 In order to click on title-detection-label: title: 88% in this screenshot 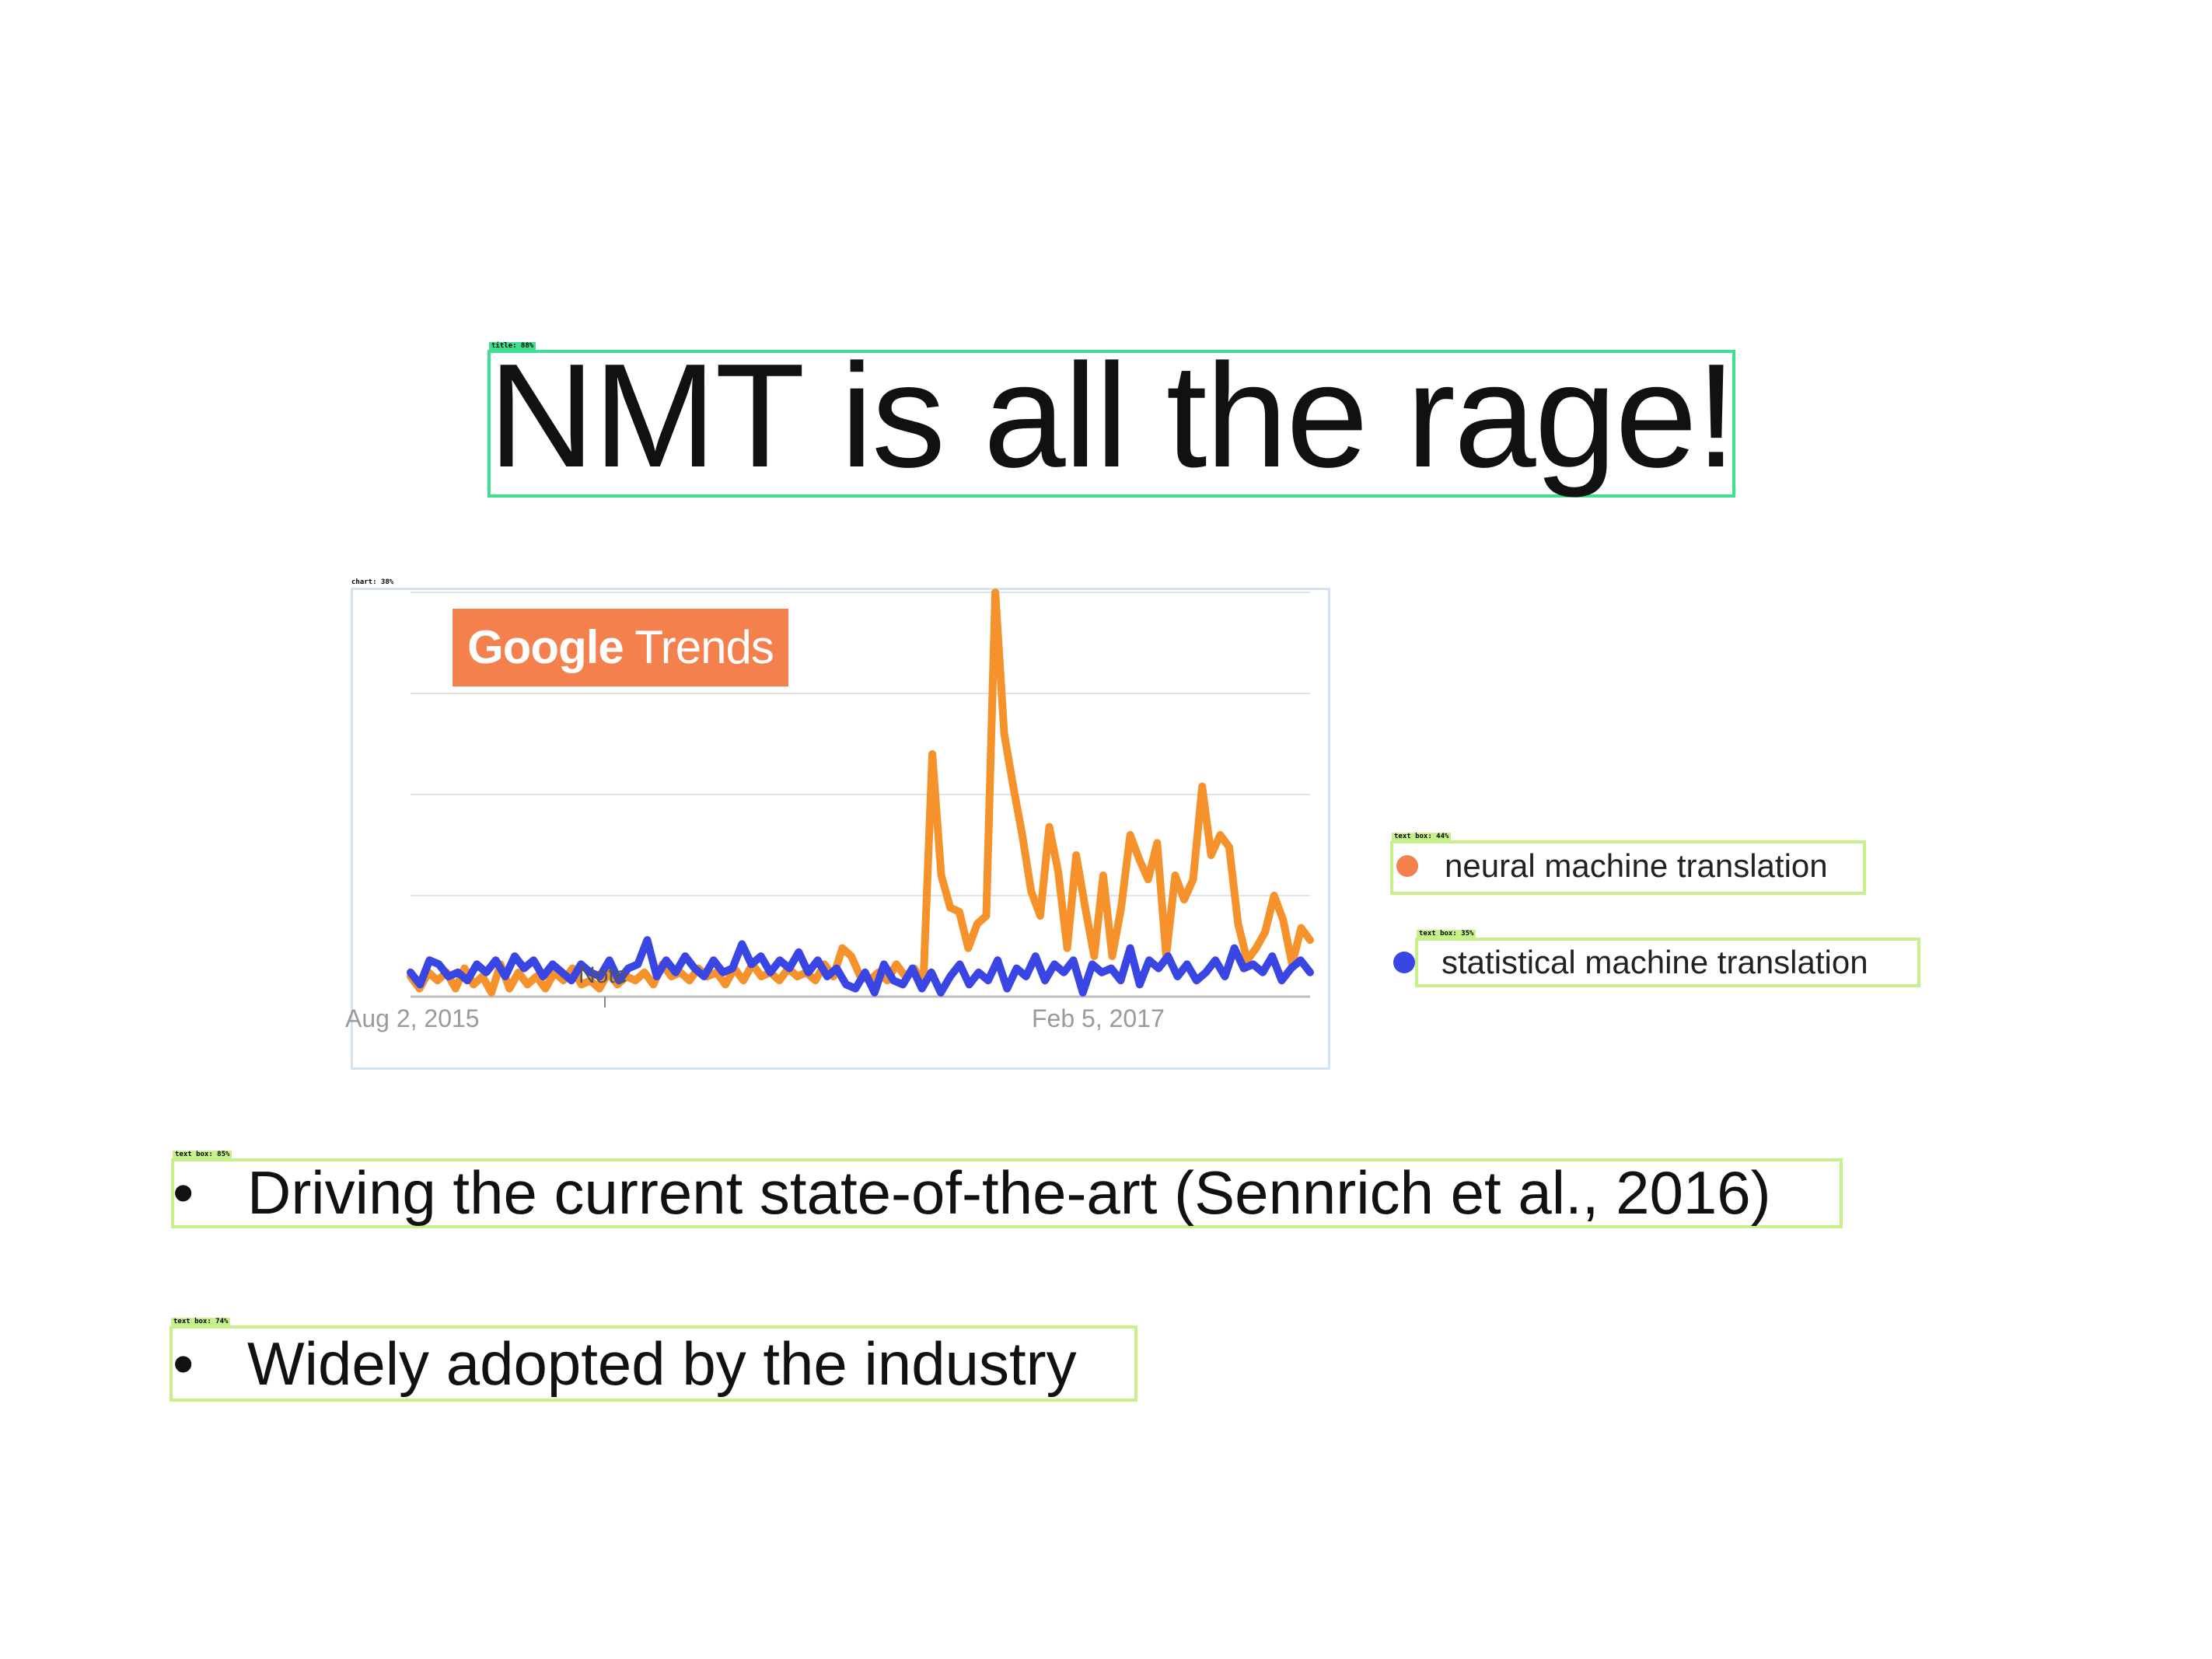, I will do `click(512, 346)`.